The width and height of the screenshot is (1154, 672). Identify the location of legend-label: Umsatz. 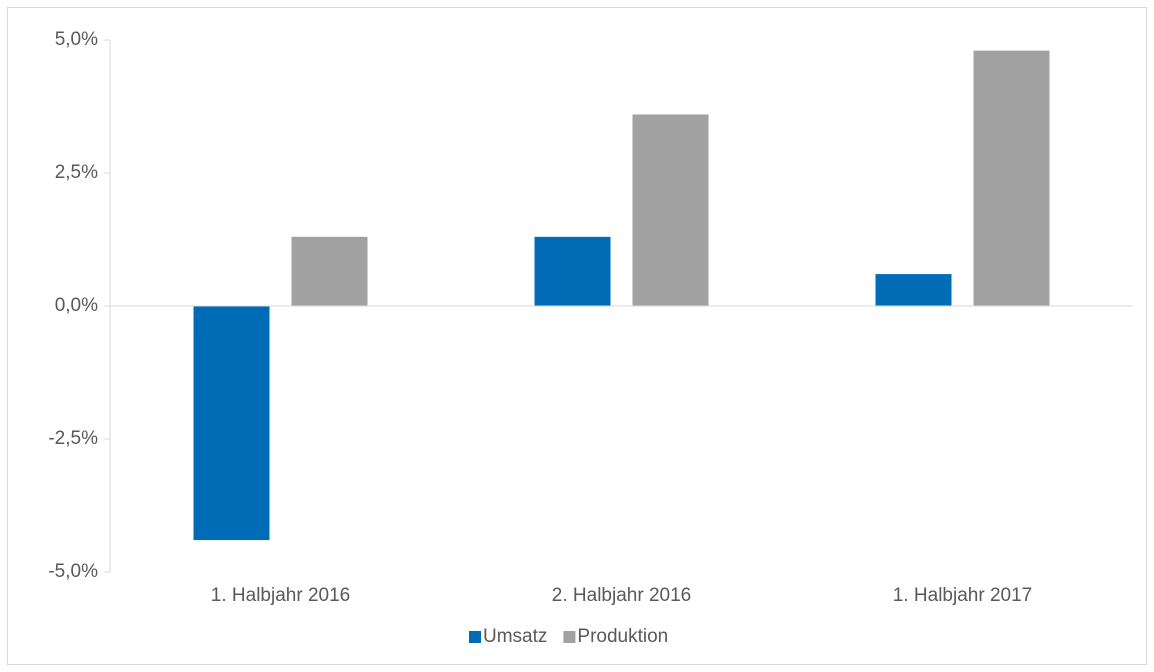
(515, 636).